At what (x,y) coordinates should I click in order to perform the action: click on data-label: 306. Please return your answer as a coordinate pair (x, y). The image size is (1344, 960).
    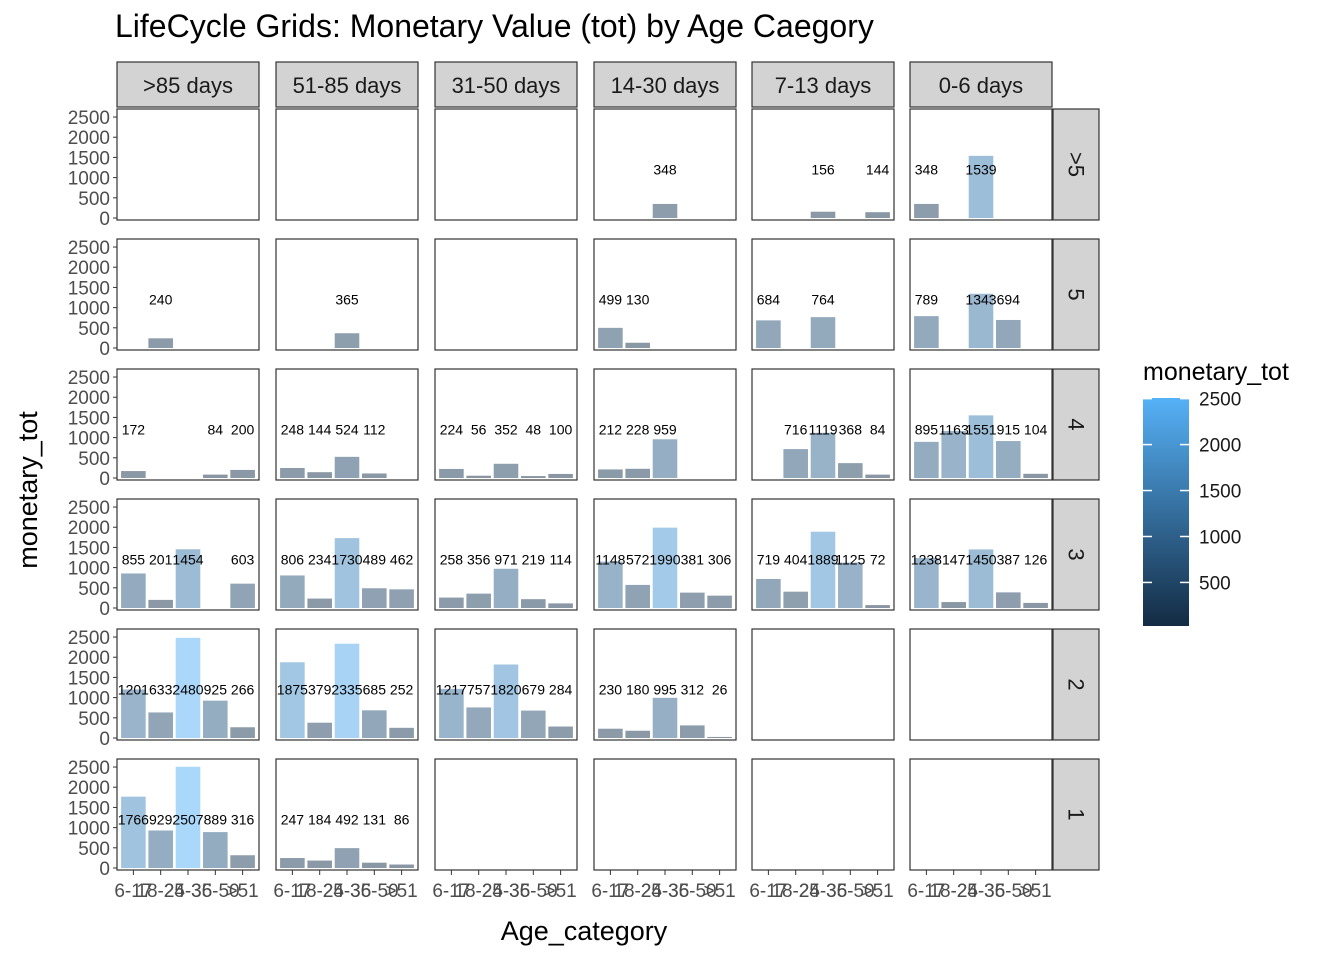
    Looking at the image, I should click on (720, 560).